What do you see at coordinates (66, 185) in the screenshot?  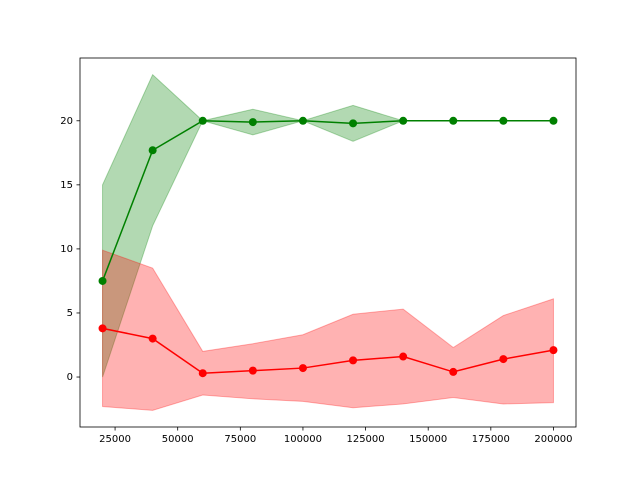 I see `y-tick-label: 15` at bounding box center [66, 185].